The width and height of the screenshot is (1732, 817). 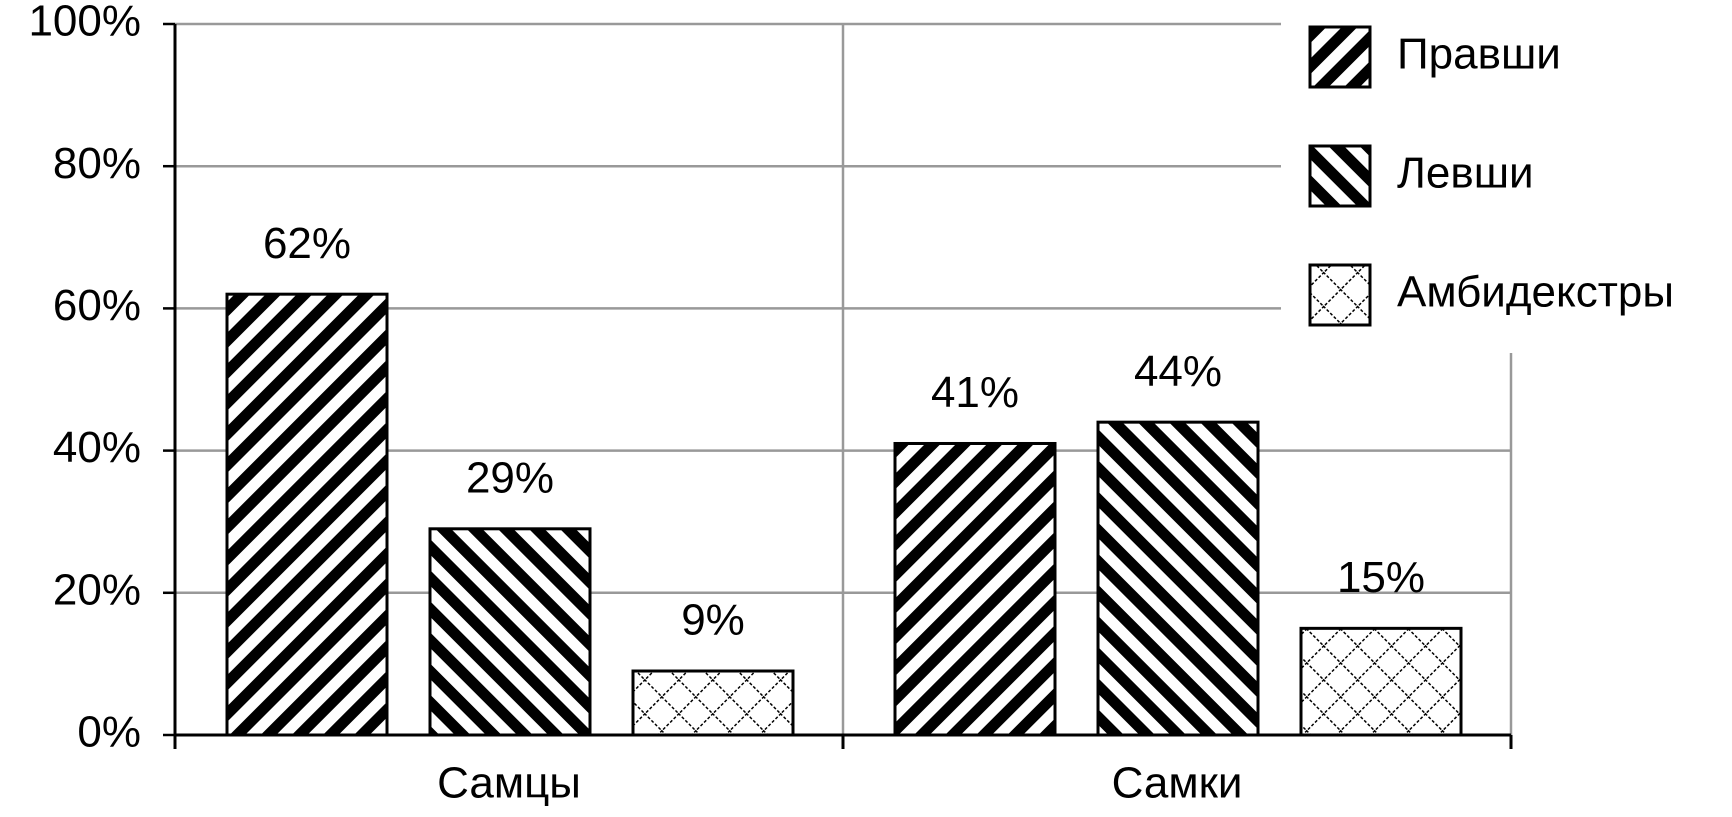 I want to click on x-tick-label: Самки, so click(x=1177, y=783).